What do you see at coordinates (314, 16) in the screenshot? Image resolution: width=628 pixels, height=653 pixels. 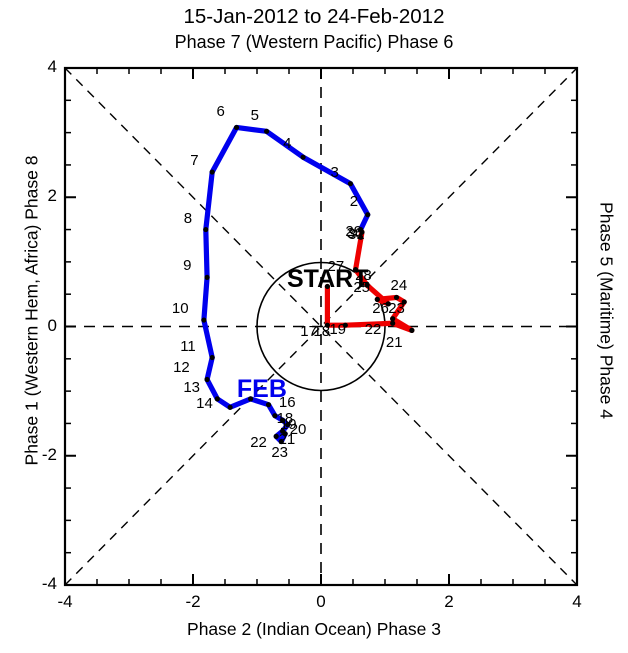 I see `chart-title: 15-Jan-2012 to 24-Feb-2012` at bounding box center [314, 16].